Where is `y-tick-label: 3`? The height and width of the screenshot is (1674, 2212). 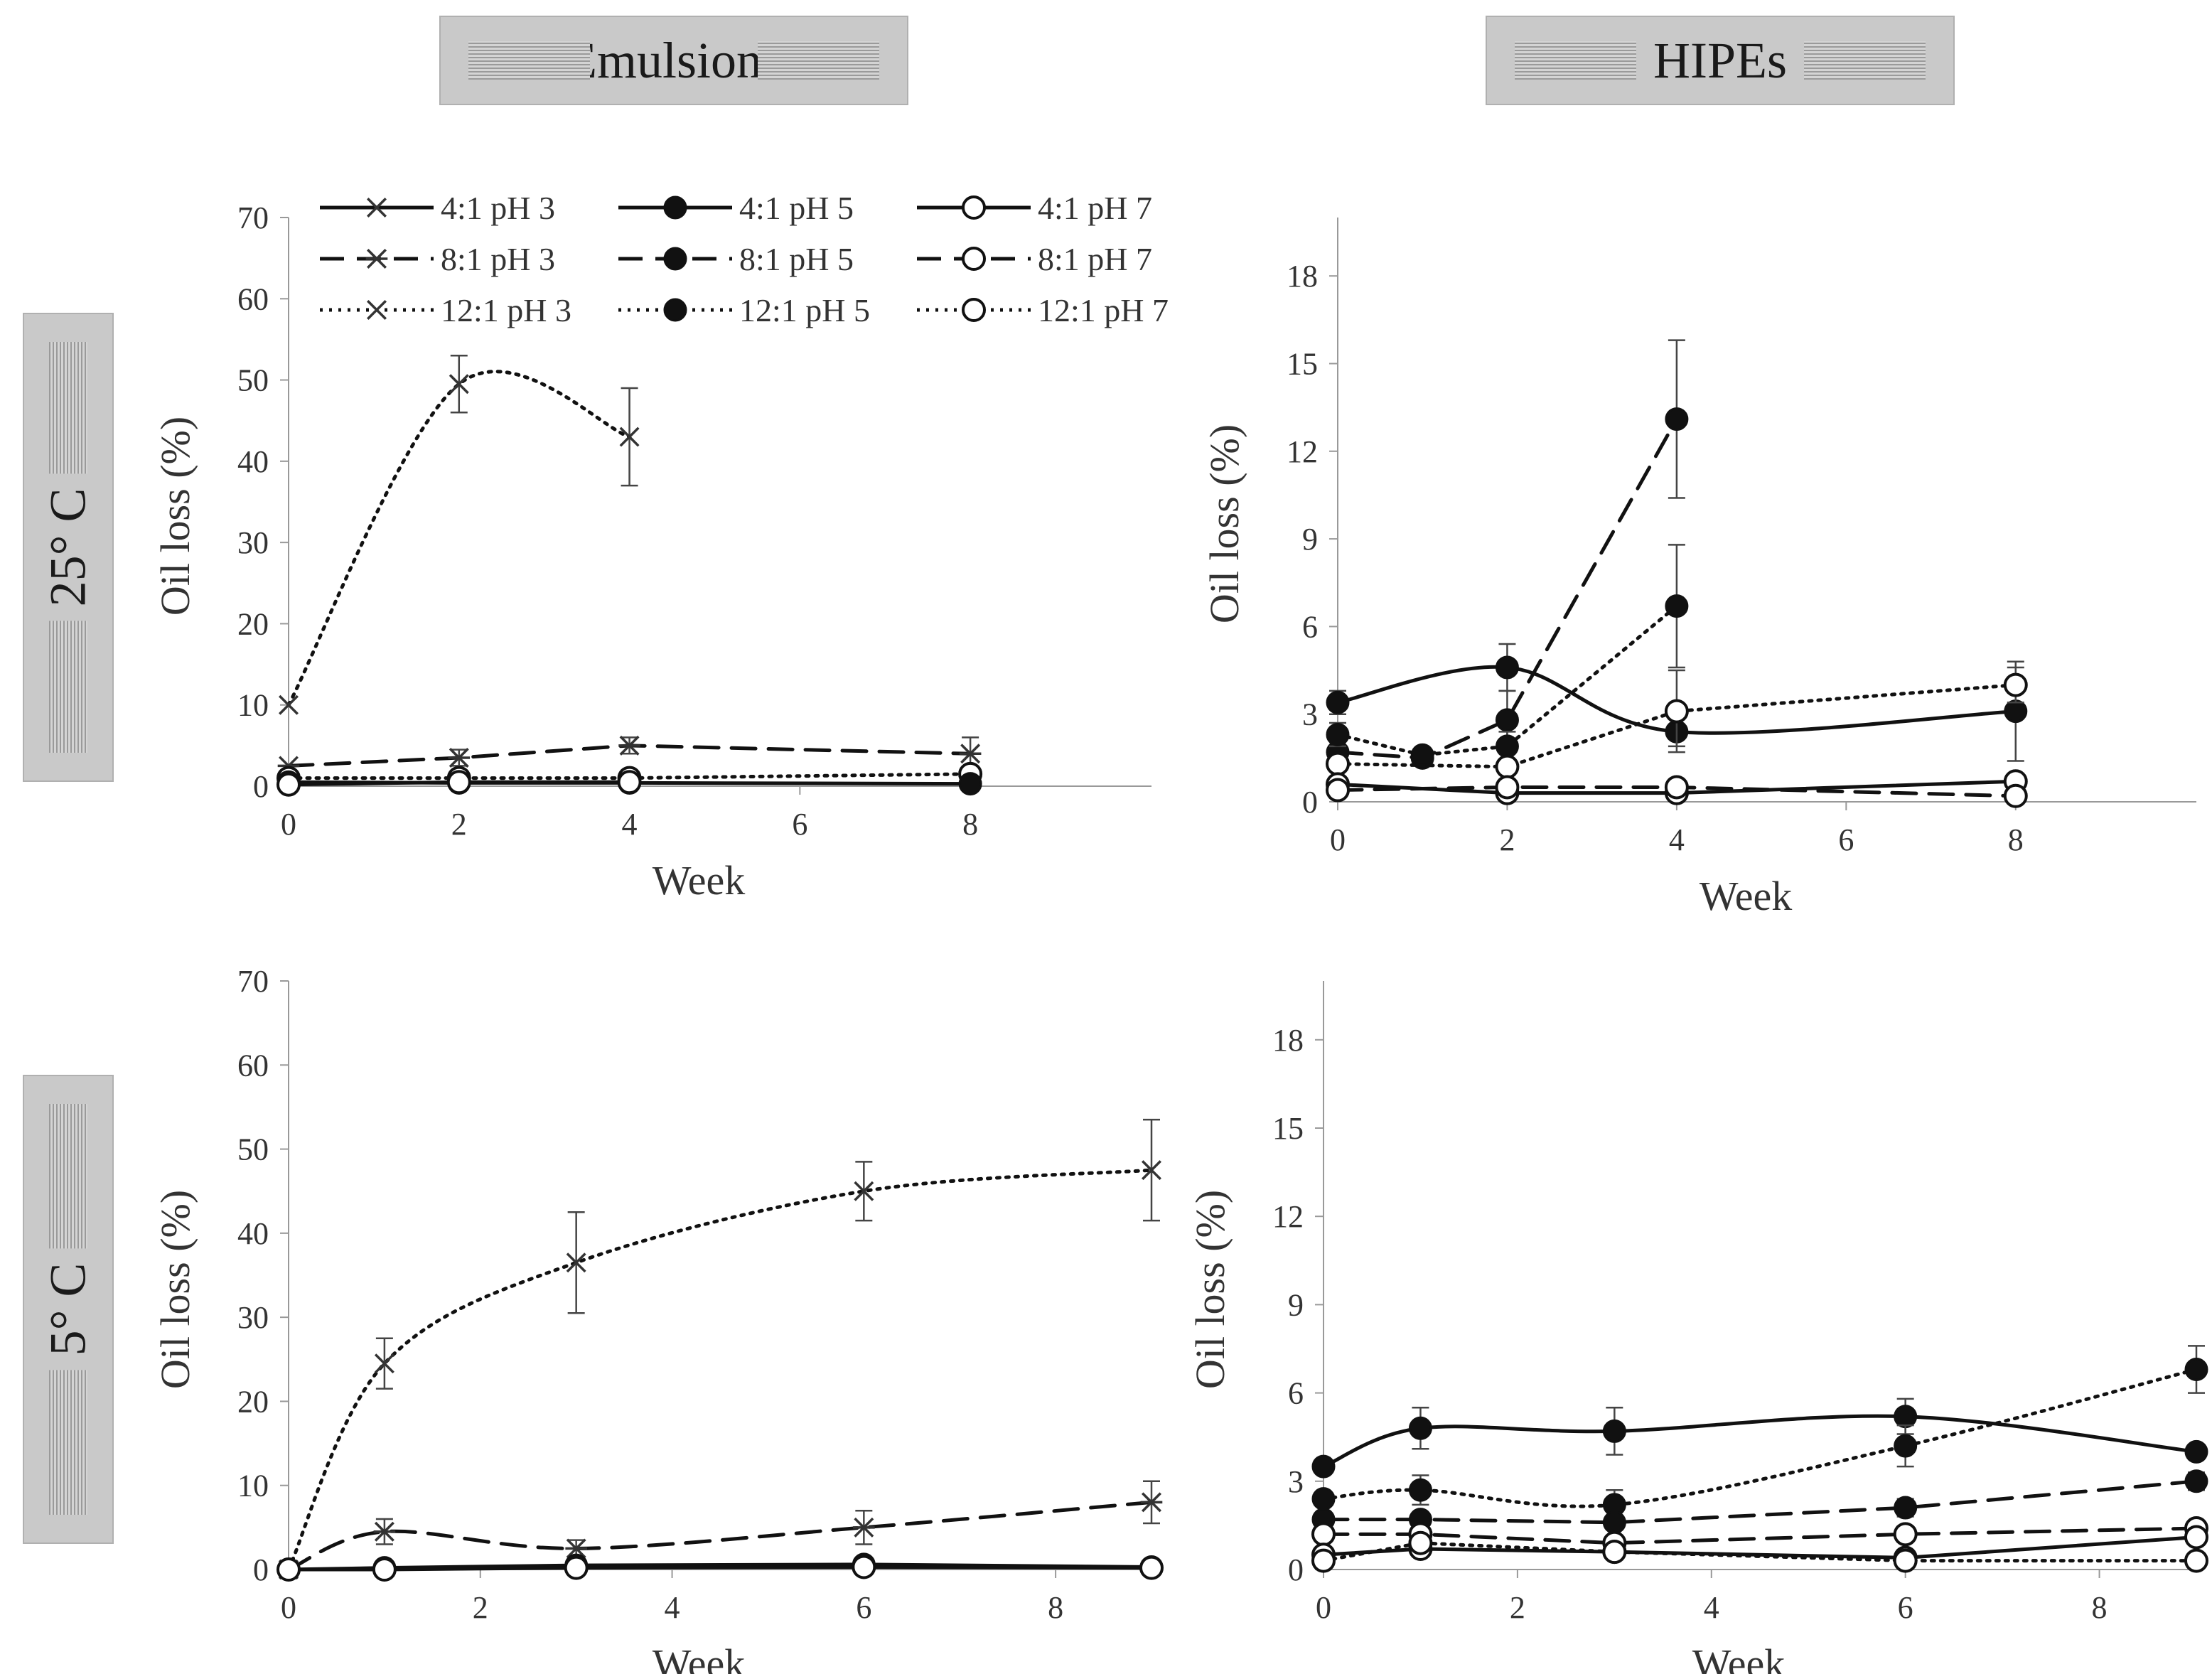
y-tick-label: 3 is located at coordinates (1296, 1481).